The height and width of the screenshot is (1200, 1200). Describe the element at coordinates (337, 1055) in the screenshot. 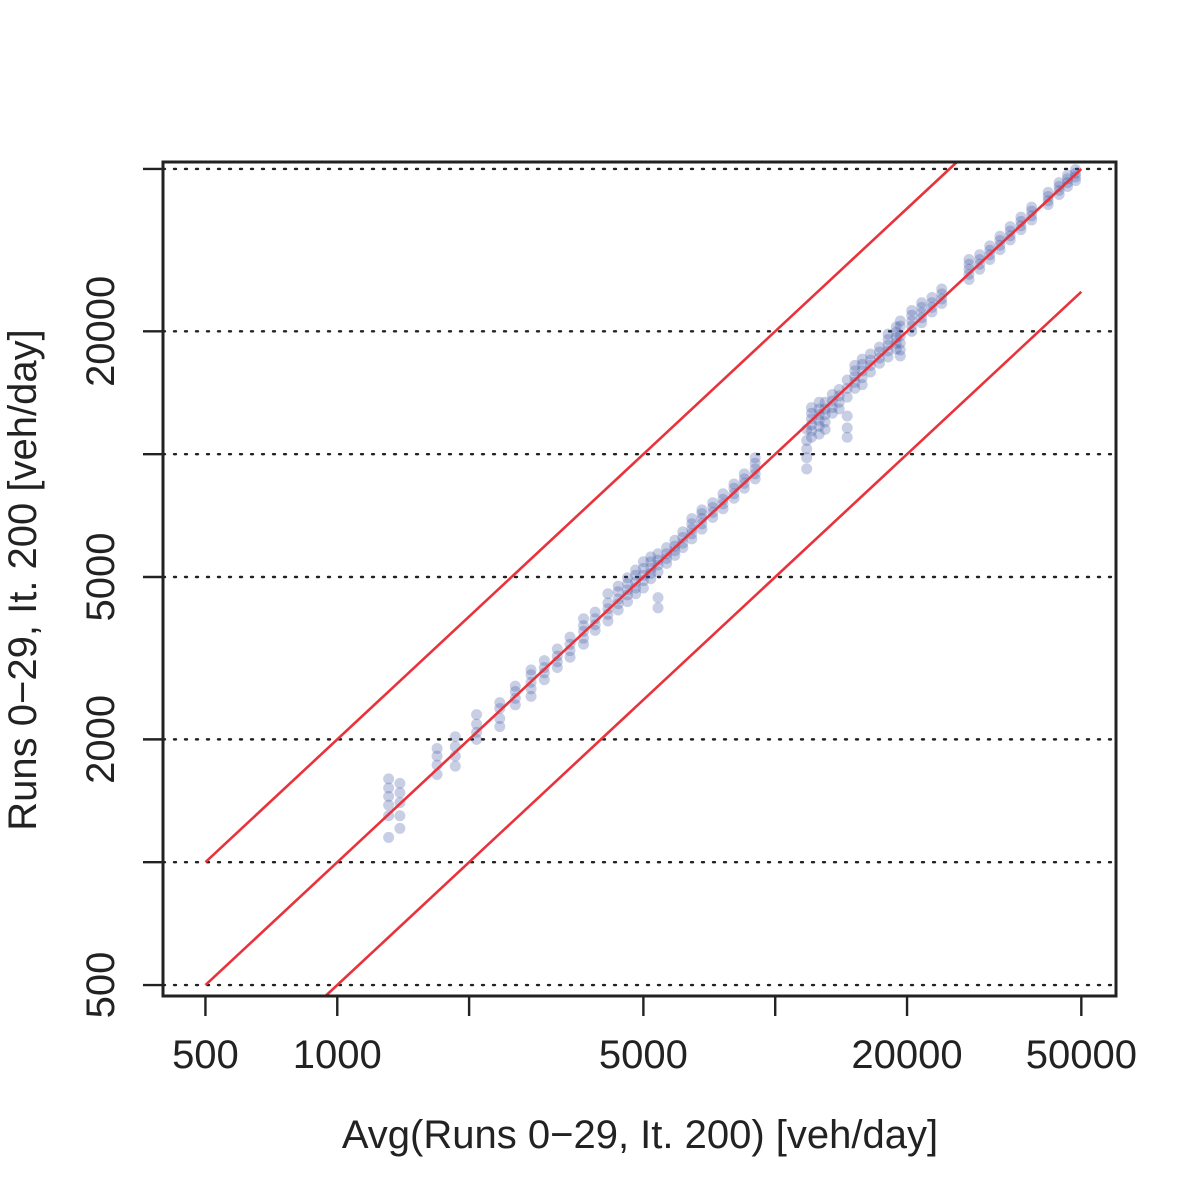

I see `x-tick-label: 1000` at that location.